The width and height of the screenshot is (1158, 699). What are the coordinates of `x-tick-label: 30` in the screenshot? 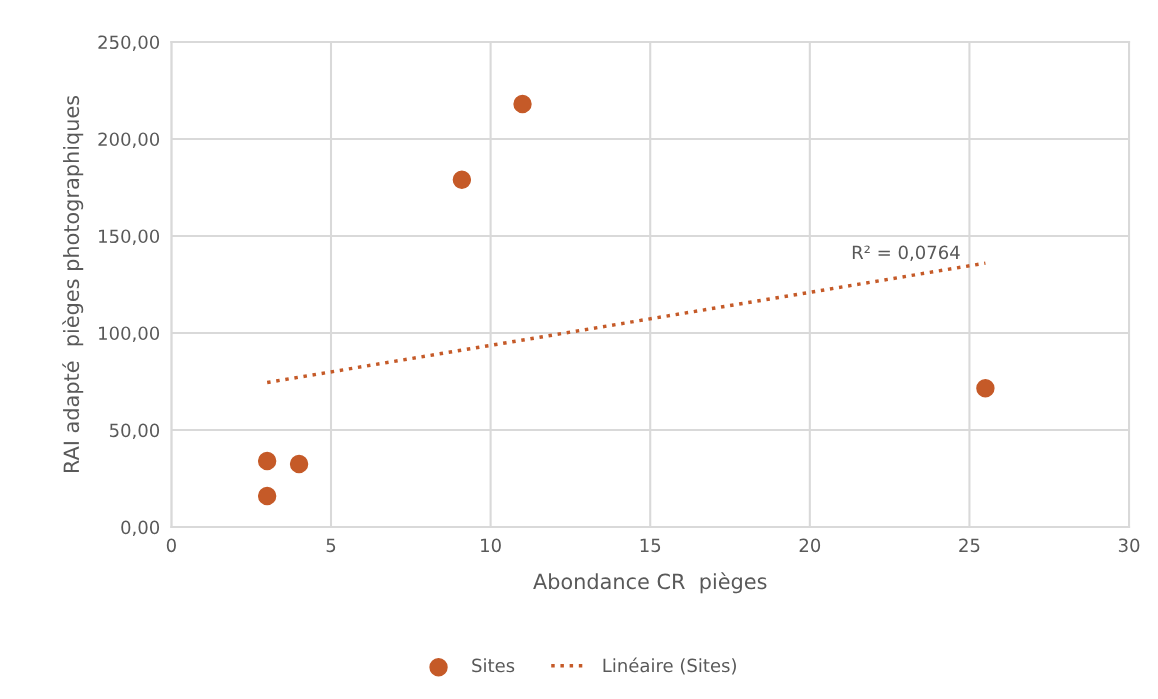 It's located at (1129, 545).